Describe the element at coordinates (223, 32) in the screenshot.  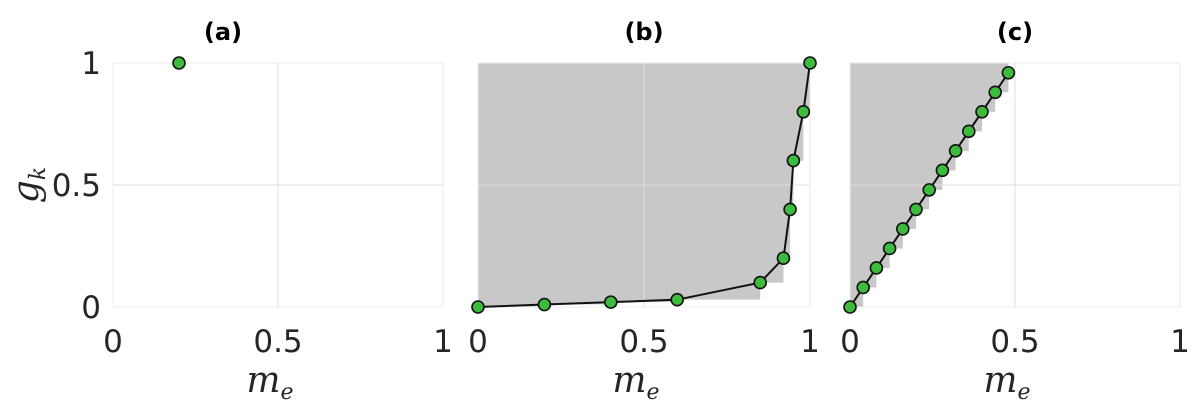
I see `panel-title: (a)` at that location.